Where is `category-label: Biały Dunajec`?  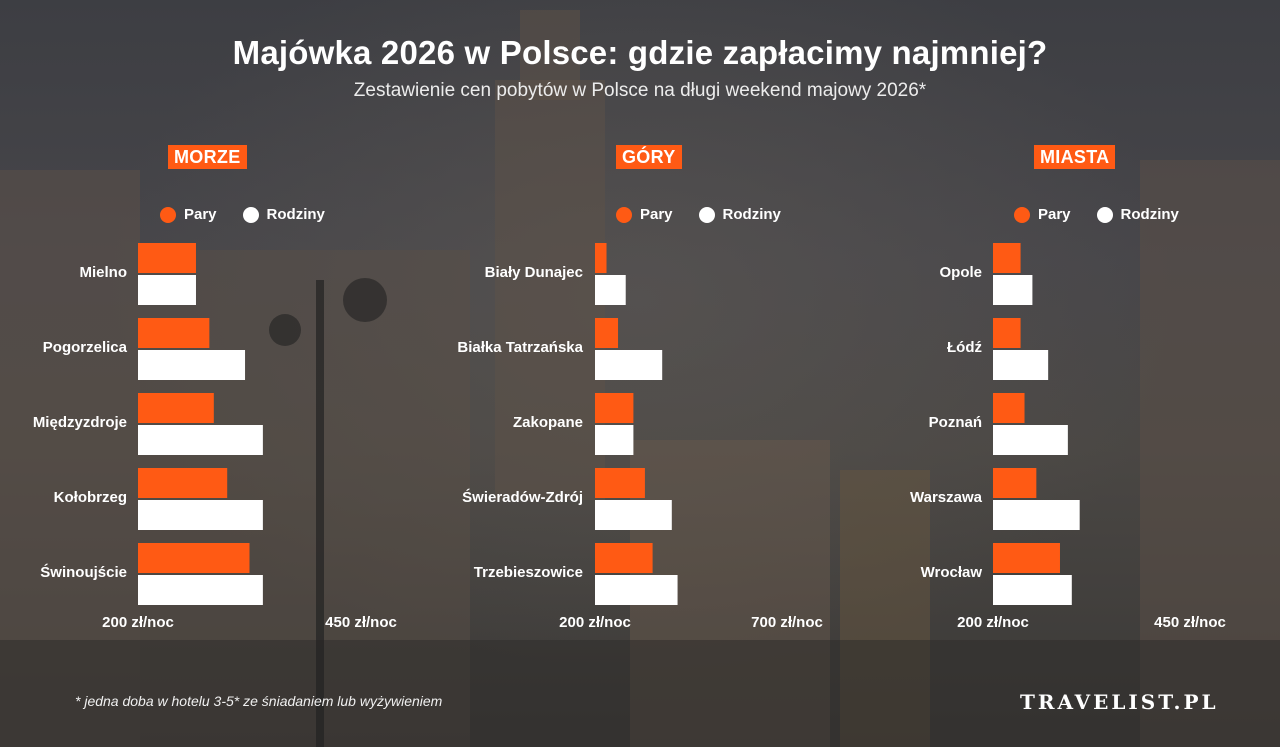 category-label: Biały Dunajec is located at coordinates (534, 272).